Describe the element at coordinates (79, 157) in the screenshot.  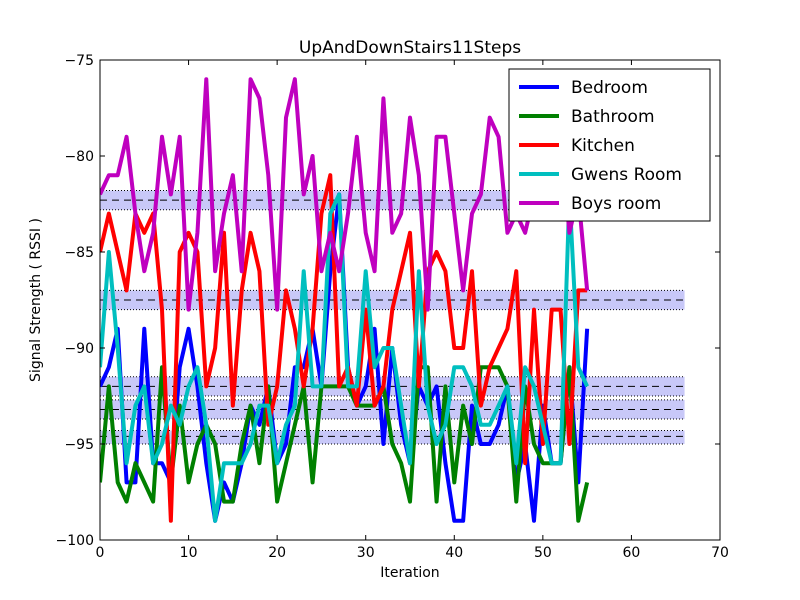
I see `y-tick-label: −80` at that location.